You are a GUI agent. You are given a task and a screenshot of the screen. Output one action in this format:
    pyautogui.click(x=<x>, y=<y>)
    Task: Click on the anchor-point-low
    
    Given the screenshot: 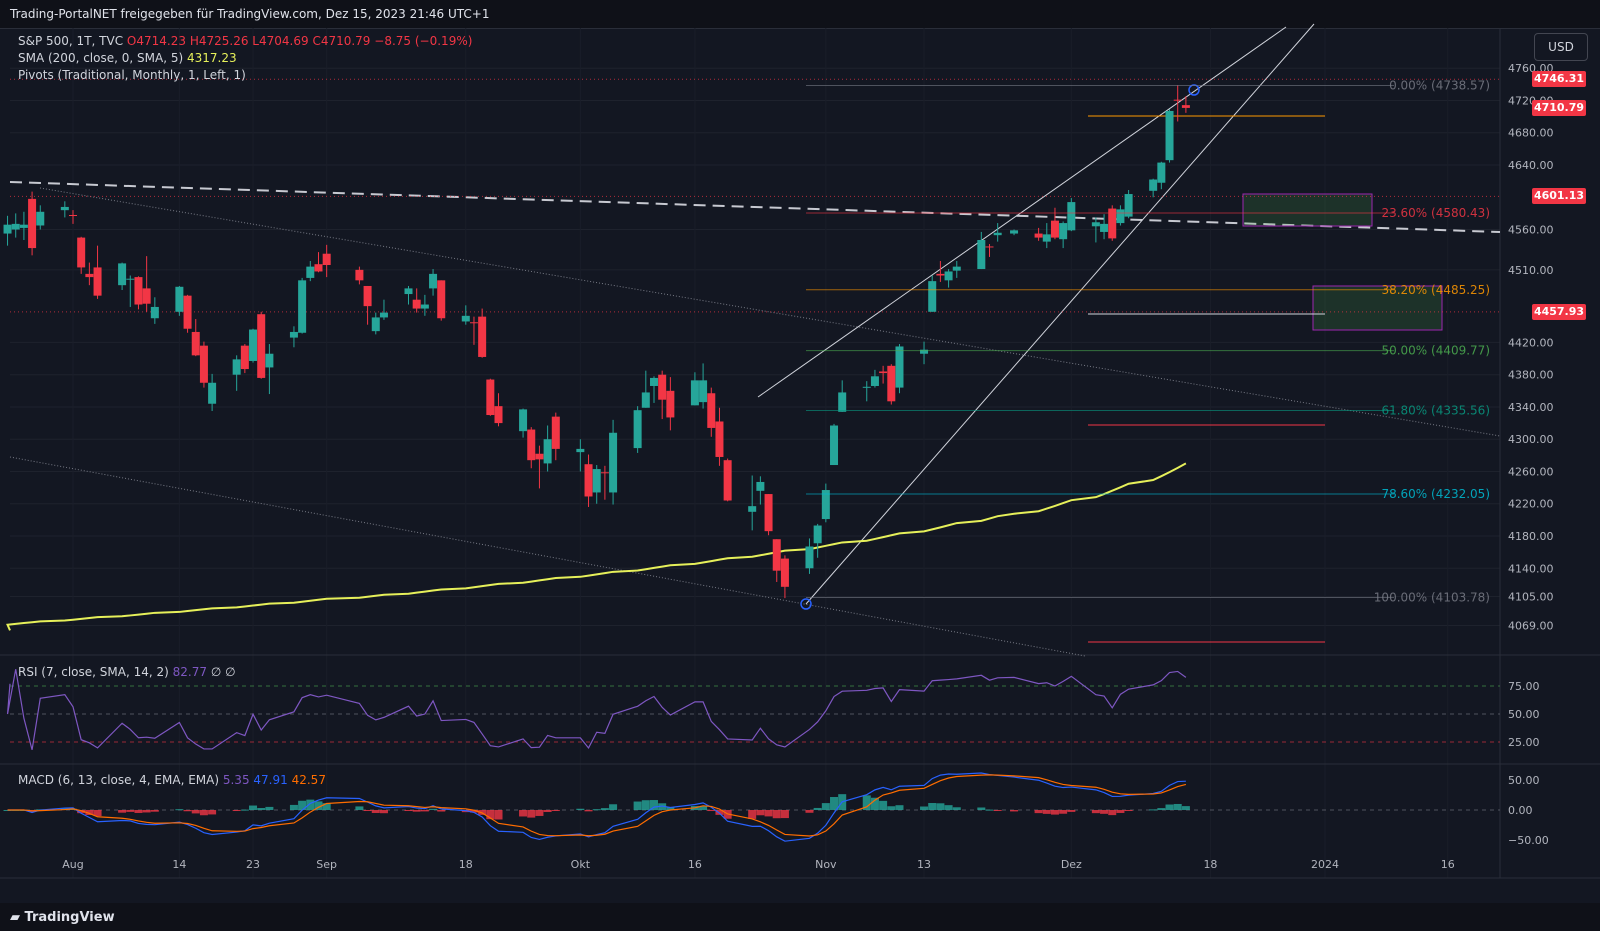 What is the action you would take?
    pyautogui.click(x=806, y=604)
    